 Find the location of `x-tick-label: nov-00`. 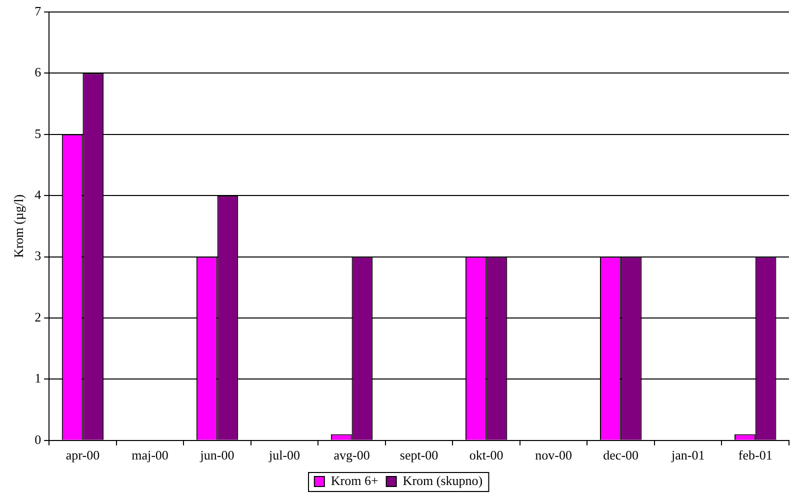

x-tick-label: nov-00 is located at coordinates (553, 455).